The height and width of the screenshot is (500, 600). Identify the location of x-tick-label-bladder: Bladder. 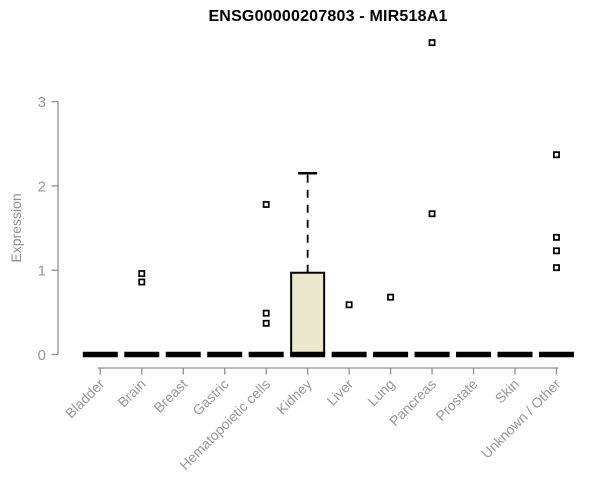
(85, 399).